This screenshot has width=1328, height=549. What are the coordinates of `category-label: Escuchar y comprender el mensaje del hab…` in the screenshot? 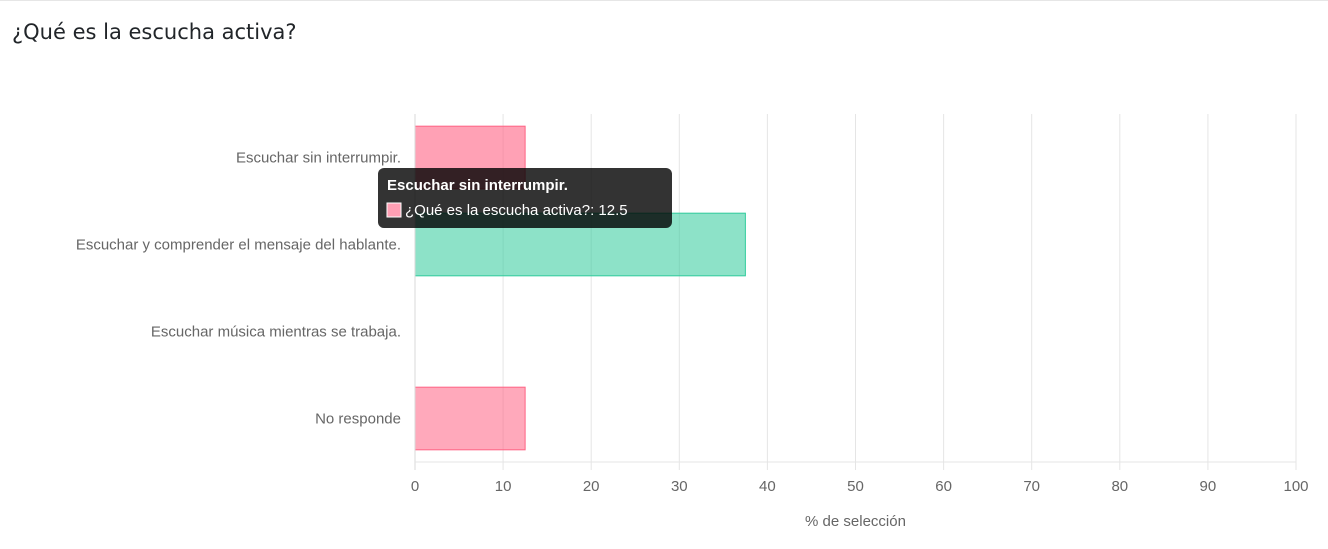 It's located at (238, 245).